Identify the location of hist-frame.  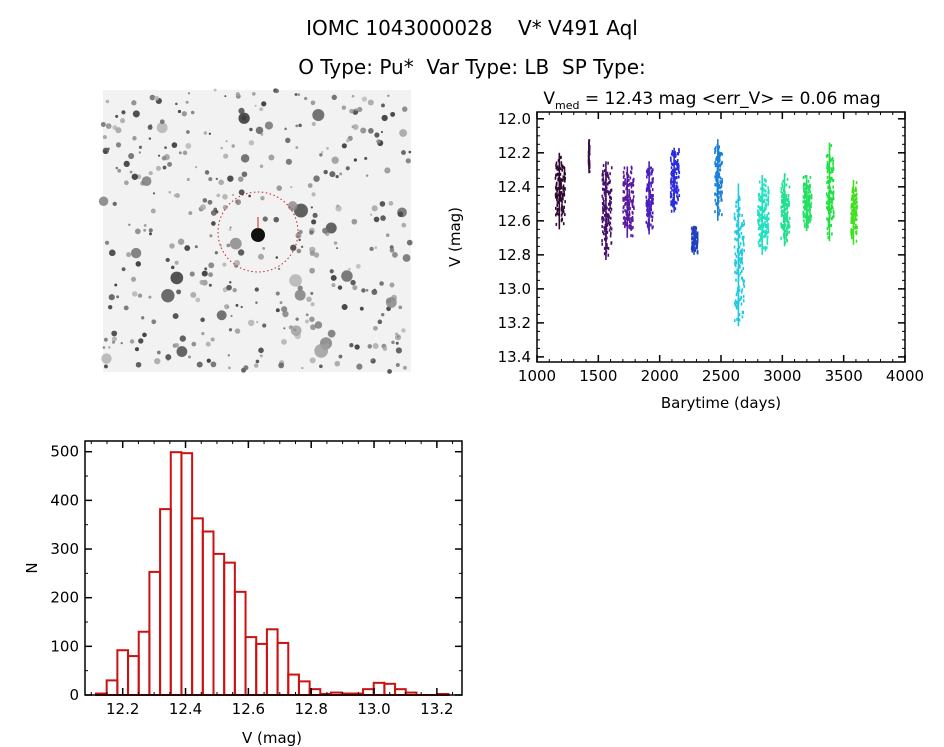
(273, 568).